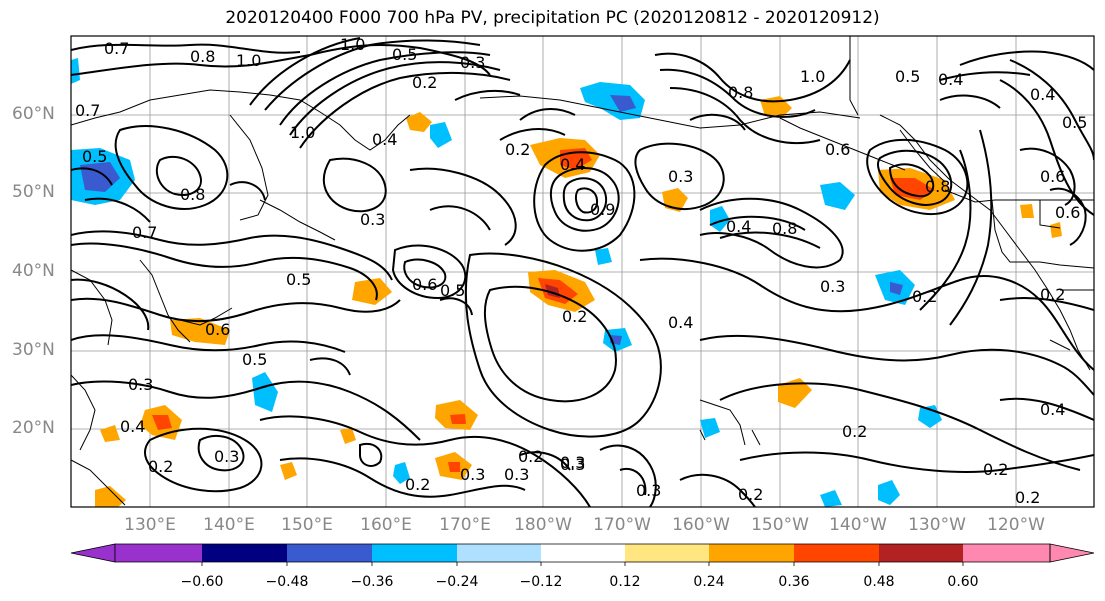 This screenshot has height=601, width=1105. I want to click on lat-label: 50°N, so click(33, 192).